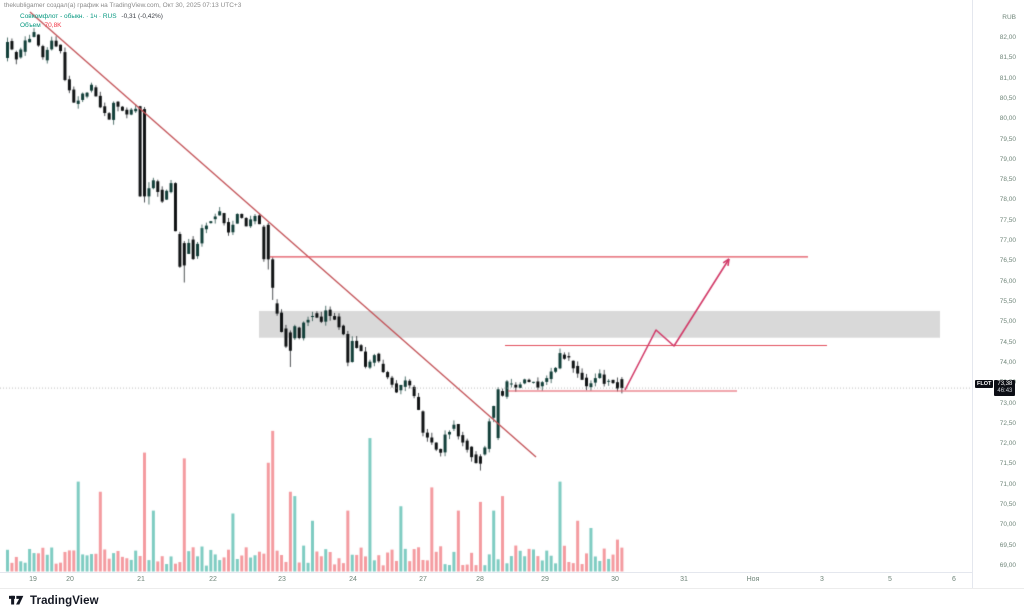  I want to click on price-tick-label: 71,00, so click(1007, 484).